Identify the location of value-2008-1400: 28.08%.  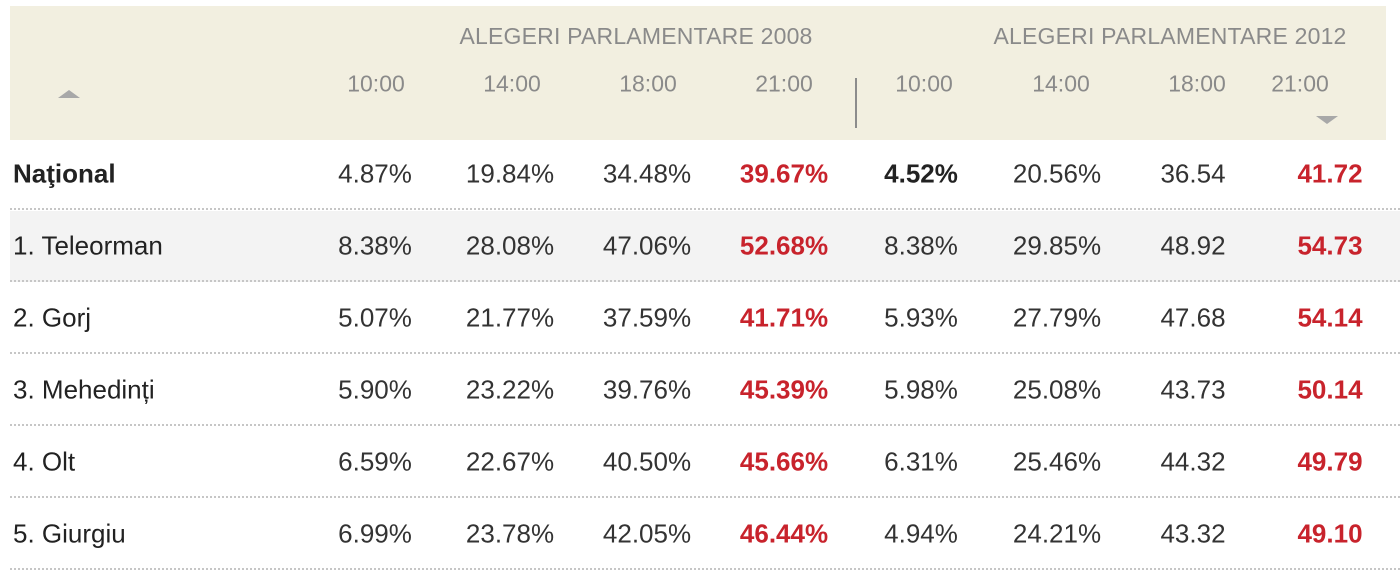
(510, 245).